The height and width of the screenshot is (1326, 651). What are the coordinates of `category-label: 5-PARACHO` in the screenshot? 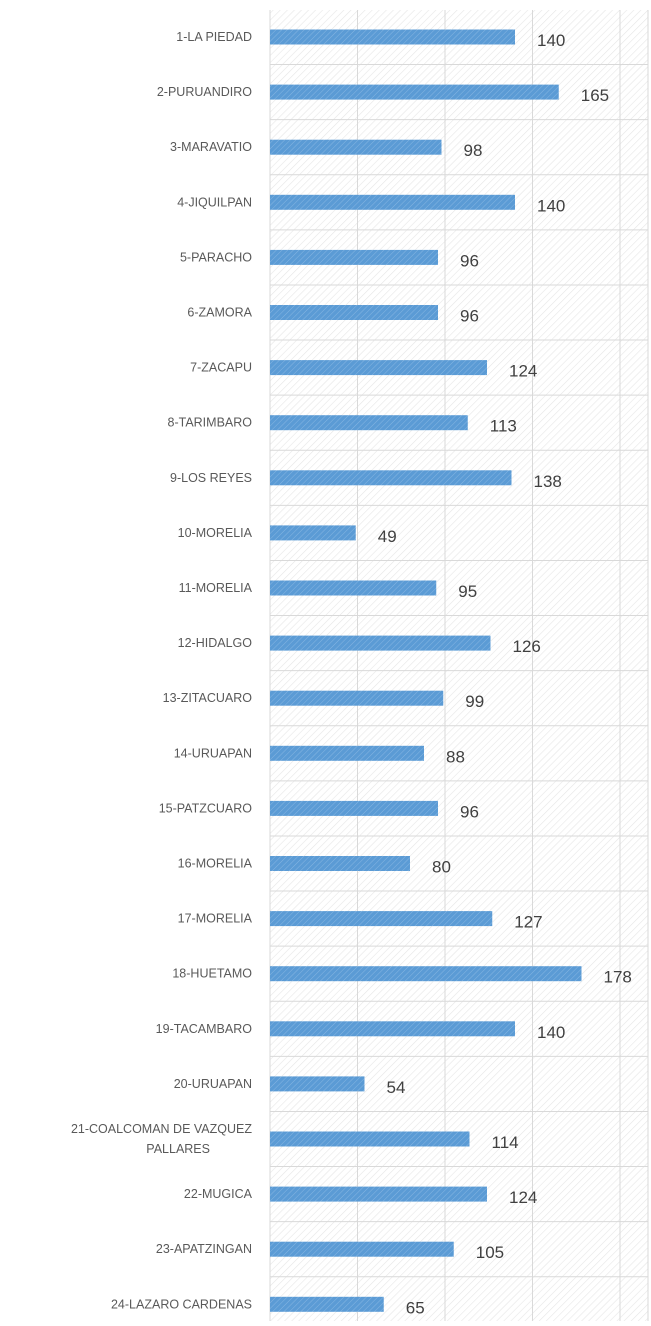 It's located at (216, 257).